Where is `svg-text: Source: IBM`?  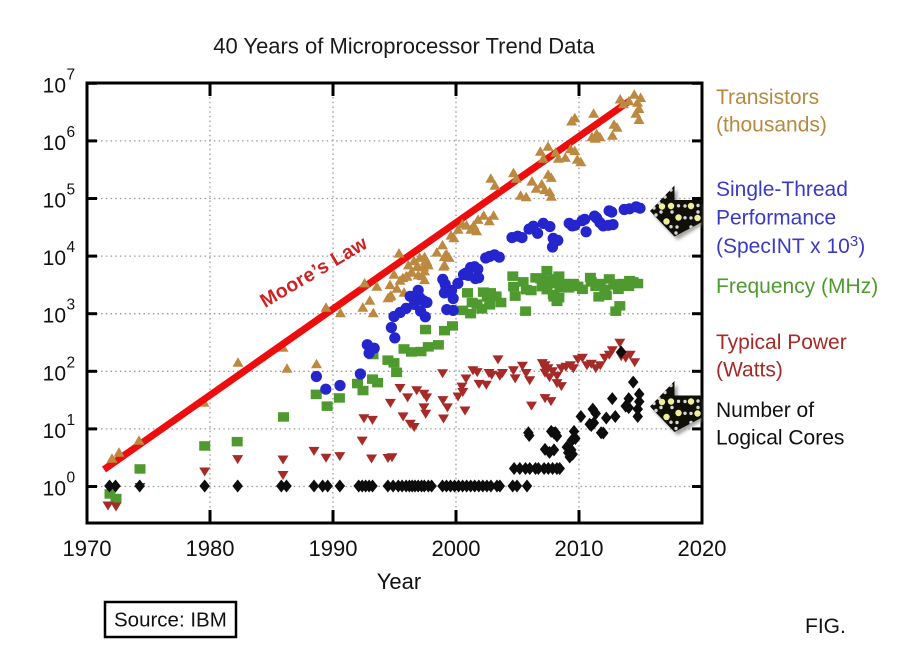 svg-text: Source: IBM is located at coordinates (170, 620).